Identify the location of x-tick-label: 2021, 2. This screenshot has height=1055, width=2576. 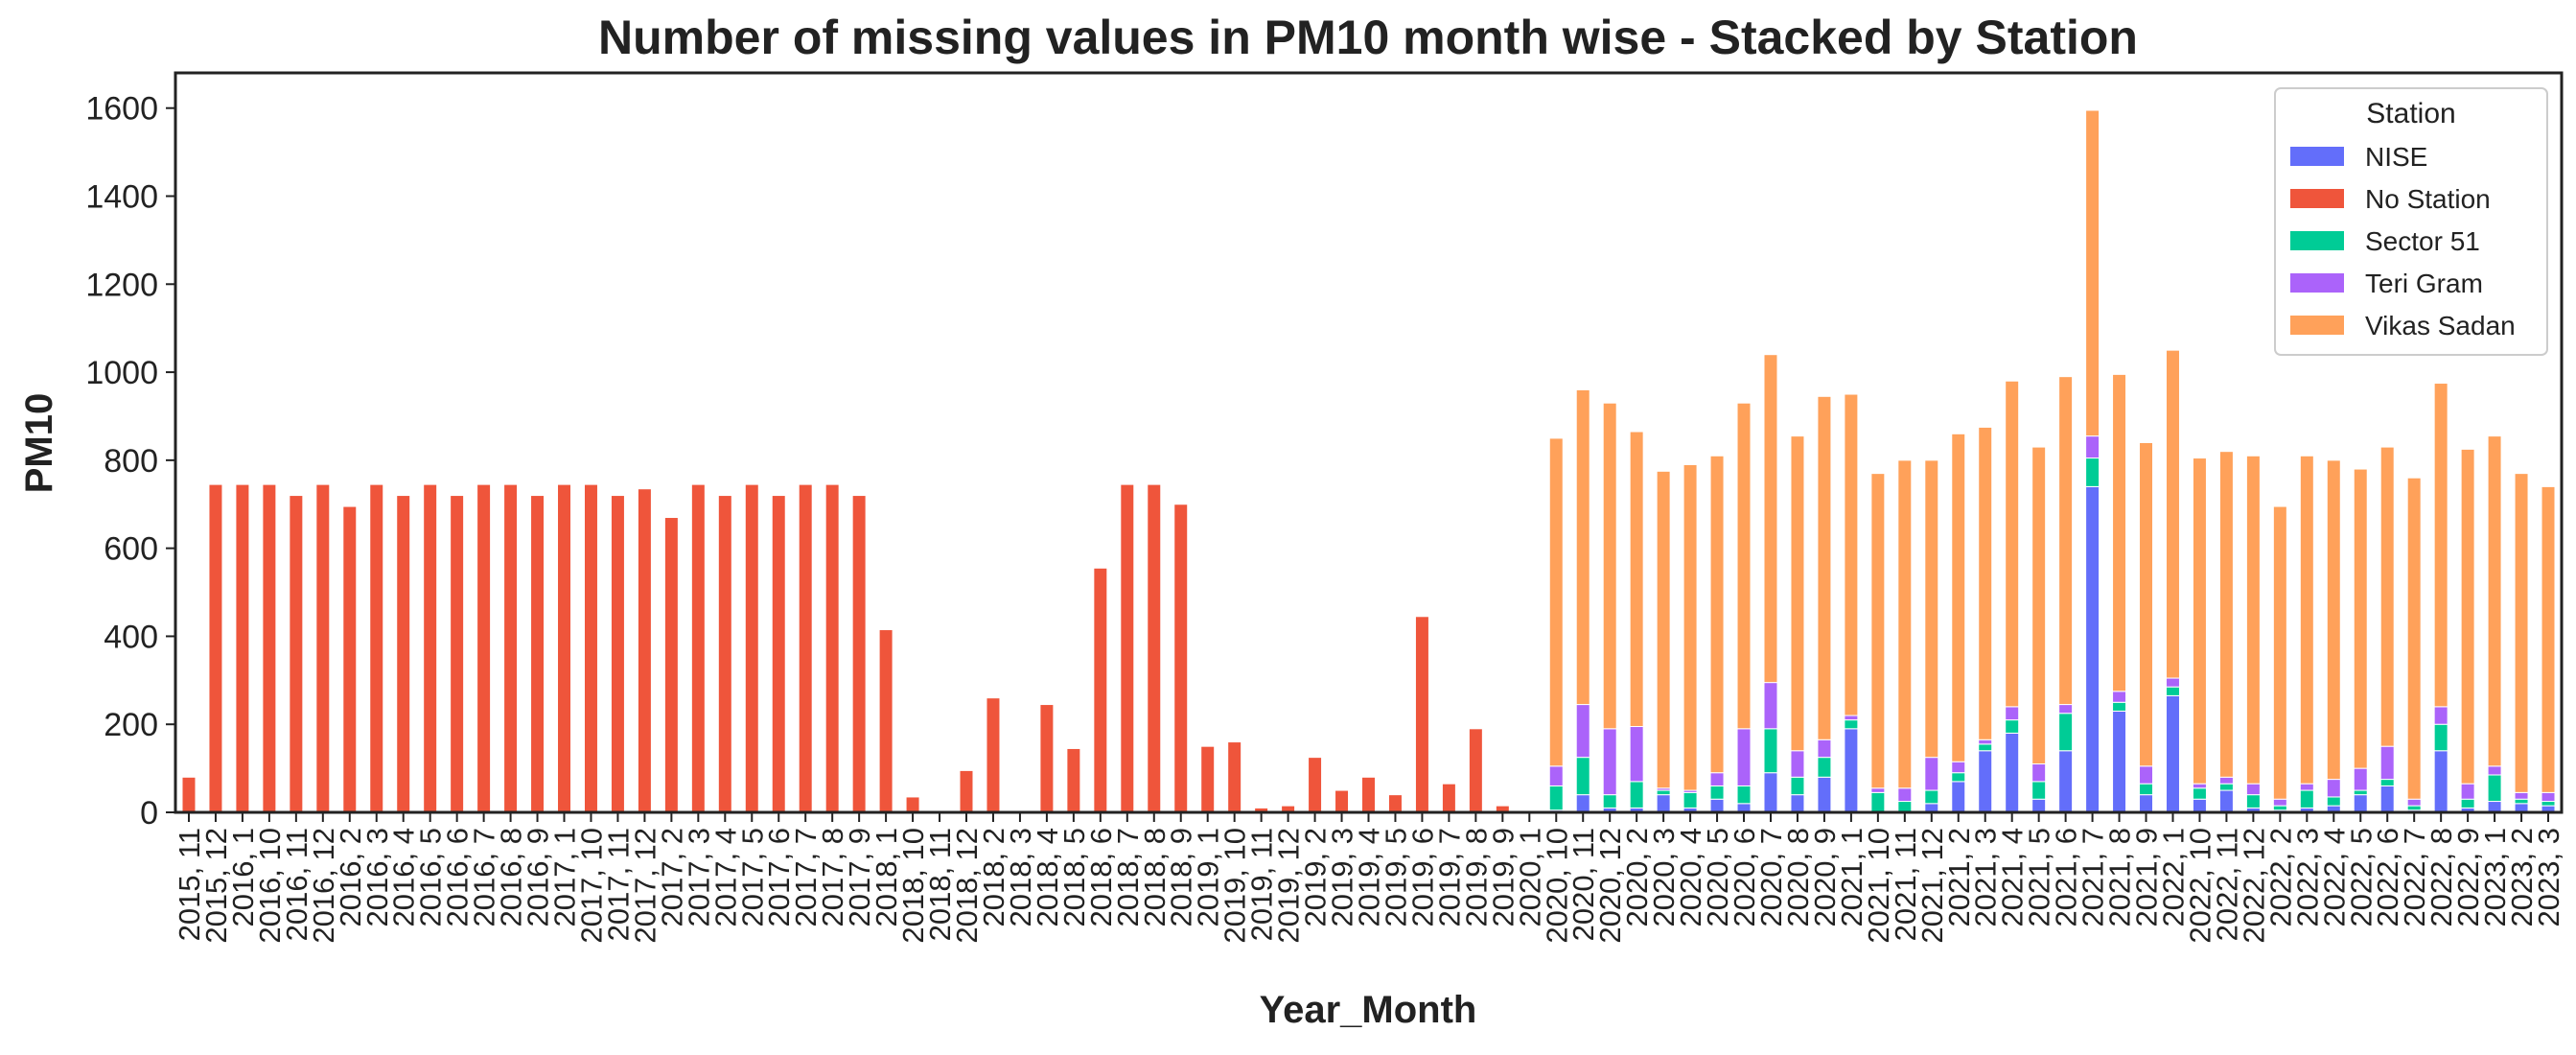
(1959, 877).